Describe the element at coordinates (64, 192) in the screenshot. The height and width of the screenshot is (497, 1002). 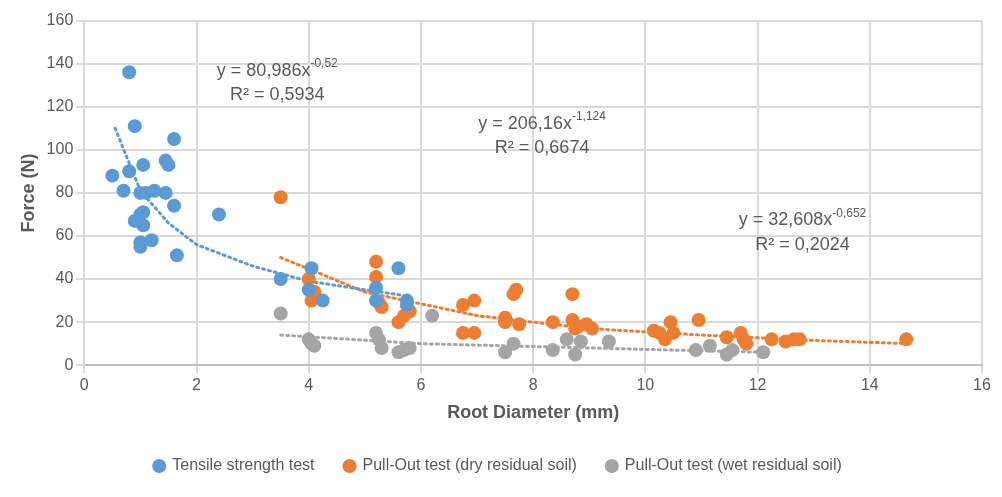
I see `y-tick-label: 80` at that location.